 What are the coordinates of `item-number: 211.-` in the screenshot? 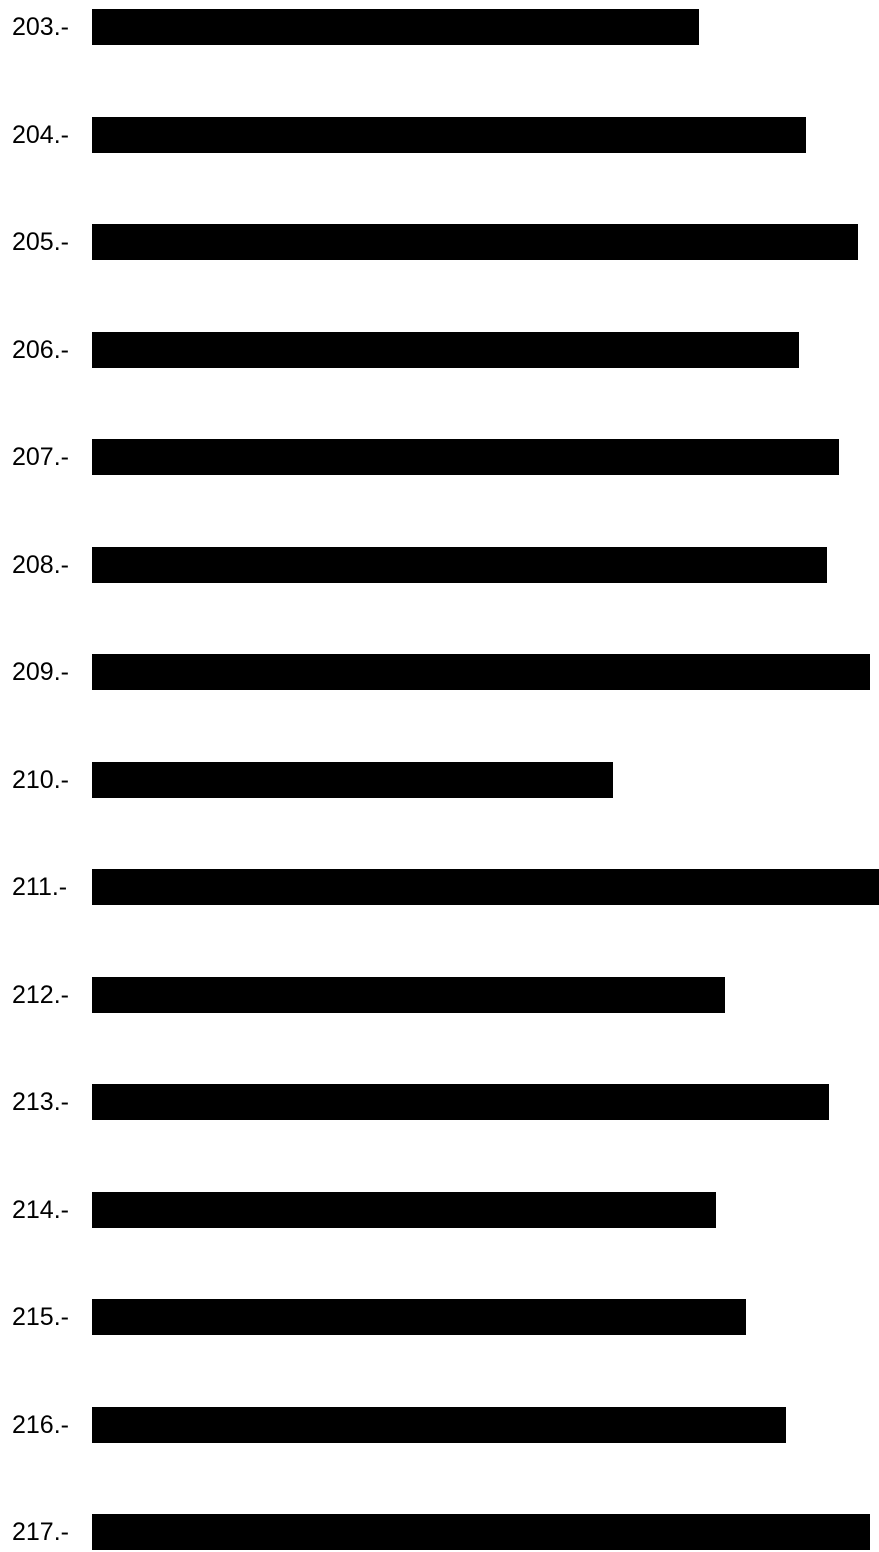 It's located at (40, 887).